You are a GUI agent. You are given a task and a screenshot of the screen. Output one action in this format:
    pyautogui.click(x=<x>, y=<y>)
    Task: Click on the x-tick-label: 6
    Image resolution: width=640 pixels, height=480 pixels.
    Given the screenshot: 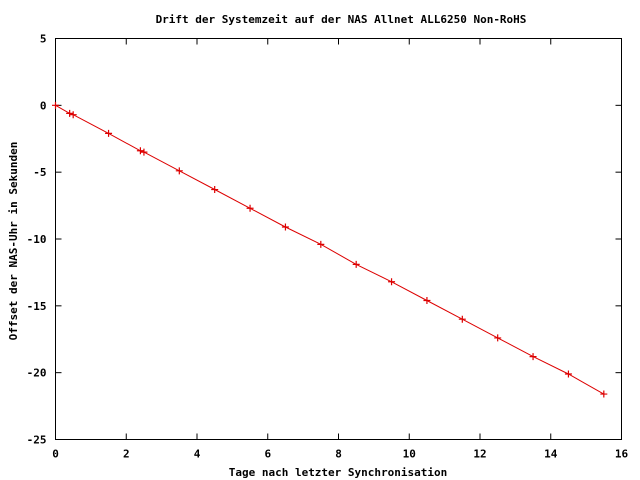 What is the action you would take?
    pyautogui.click(x=267, y=454)
    